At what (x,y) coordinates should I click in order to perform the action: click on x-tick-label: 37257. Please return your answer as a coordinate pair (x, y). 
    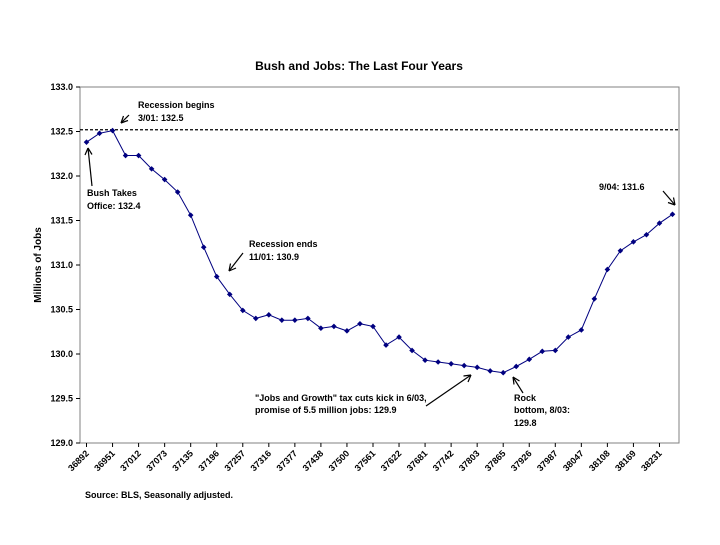
    Looking at the image, I should click on (234, 460).